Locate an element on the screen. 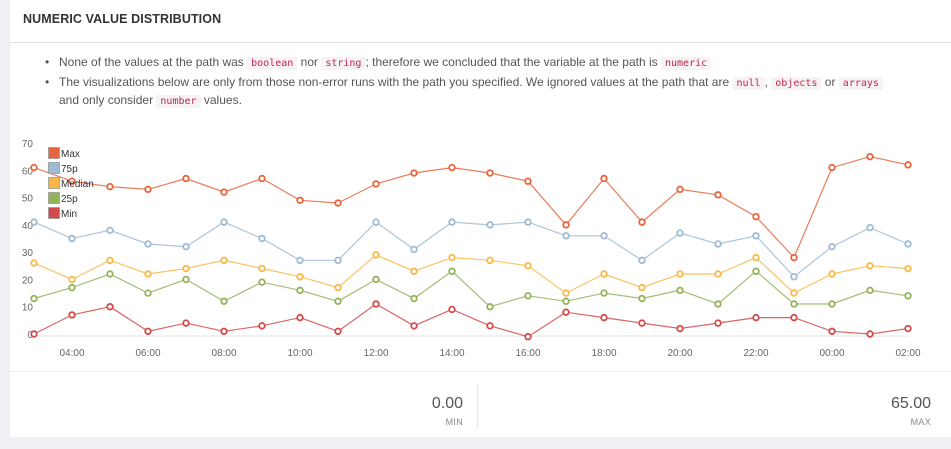 This screenshot has width=951, height=449. y-axis: 0 10 20 30 40 50 60 70 is located at coordinates (28, 240).